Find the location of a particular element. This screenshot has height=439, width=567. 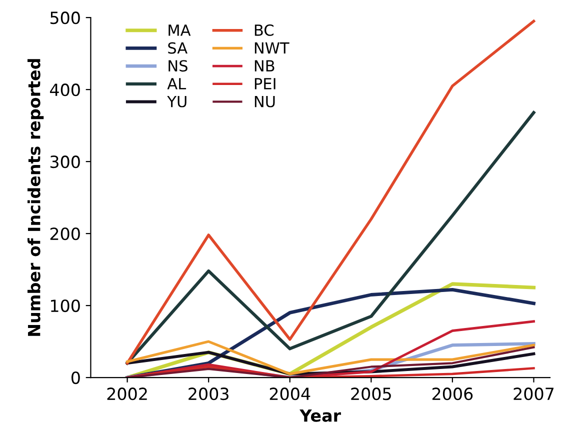

y-axis-title: Number of Incidents reported is located at coordinates (36, 197).